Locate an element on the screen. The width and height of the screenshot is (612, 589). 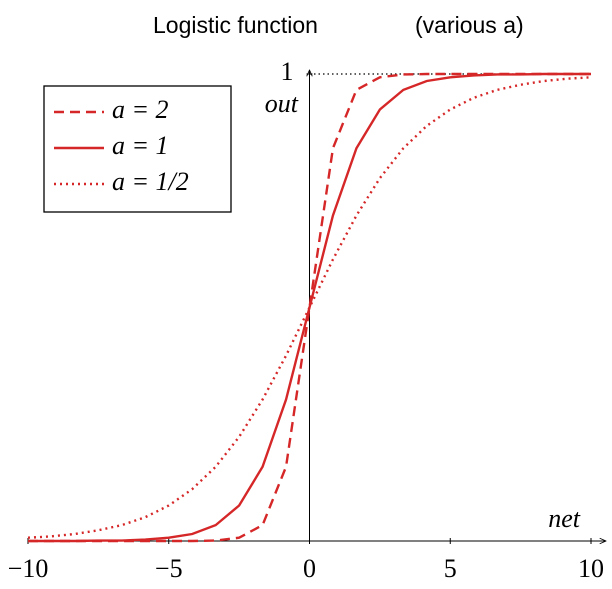
chart-title: Logistic function is located at coordinates (235, 25).